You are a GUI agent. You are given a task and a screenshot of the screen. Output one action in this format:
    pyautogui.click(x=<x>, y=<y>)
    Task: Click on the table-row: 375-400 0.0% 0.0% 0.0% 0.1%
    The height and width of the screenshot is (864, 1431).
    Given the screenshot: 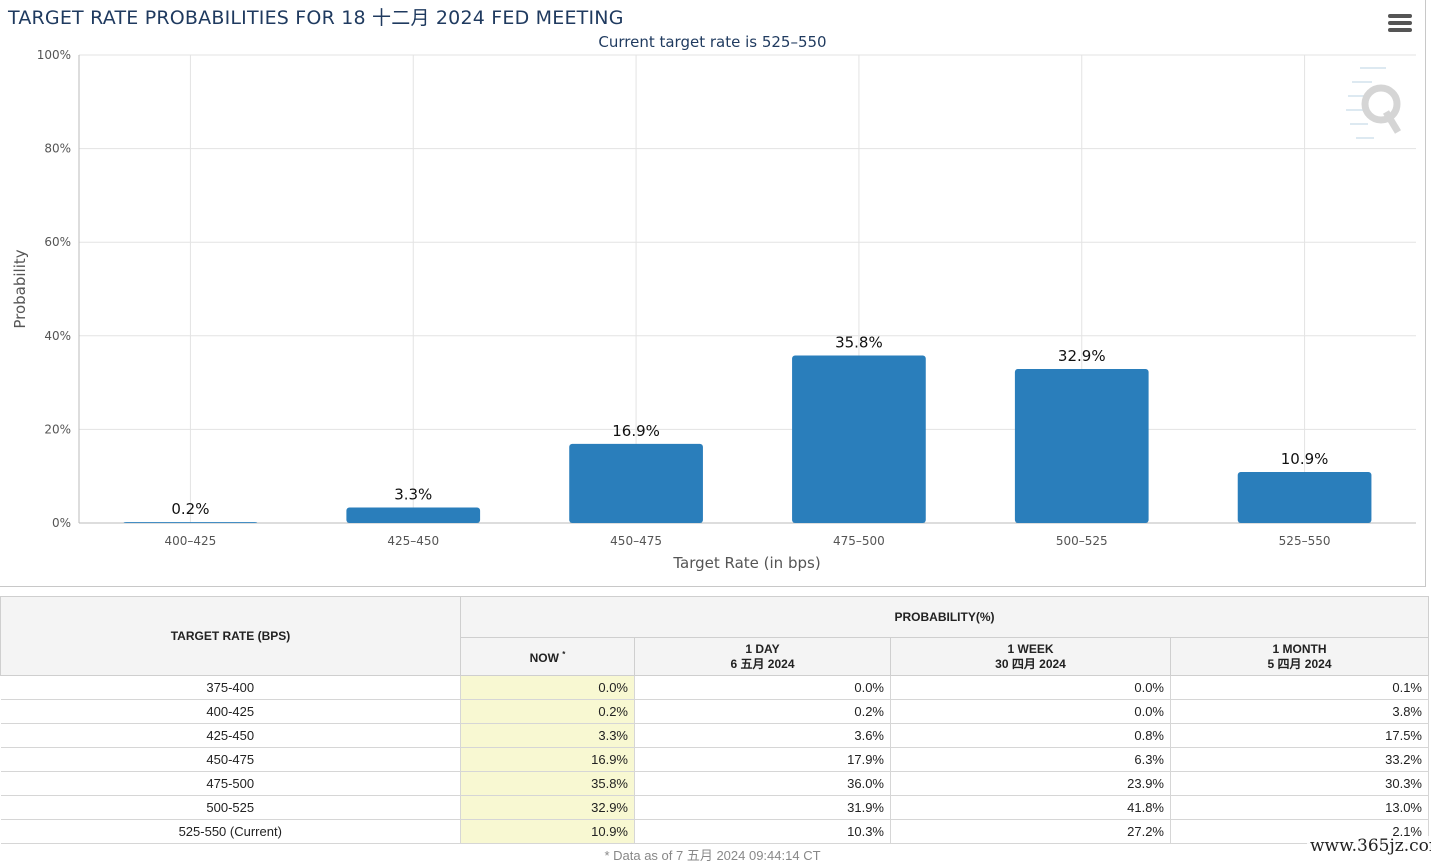 What is the action you would take?
    pyautogui.click(x=714, y=687)
    